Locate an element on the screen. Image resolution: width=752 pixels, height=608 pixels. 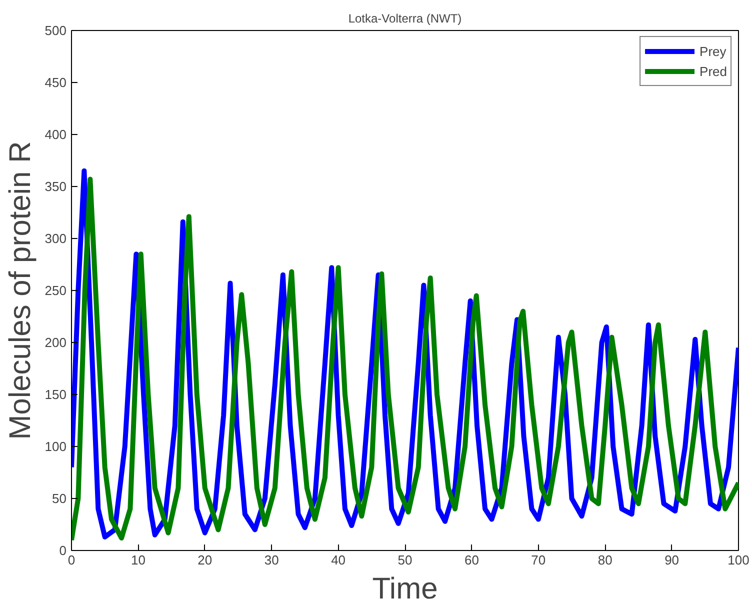
x-tick-label: 90 is located at coordinates (672, 560).